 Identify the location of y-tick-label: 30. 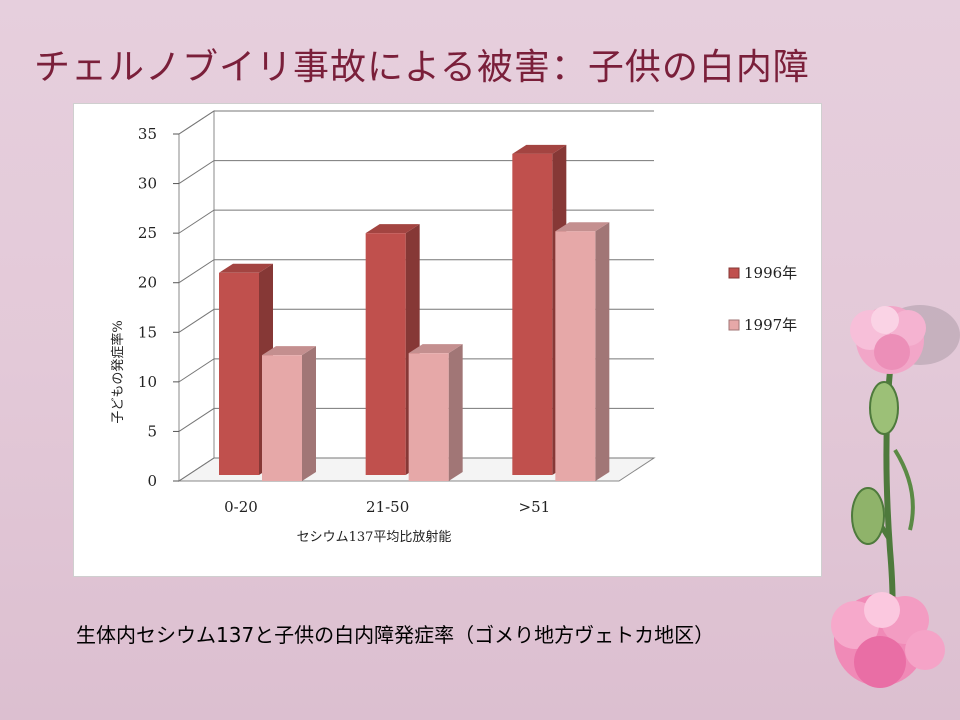
(147, 184).